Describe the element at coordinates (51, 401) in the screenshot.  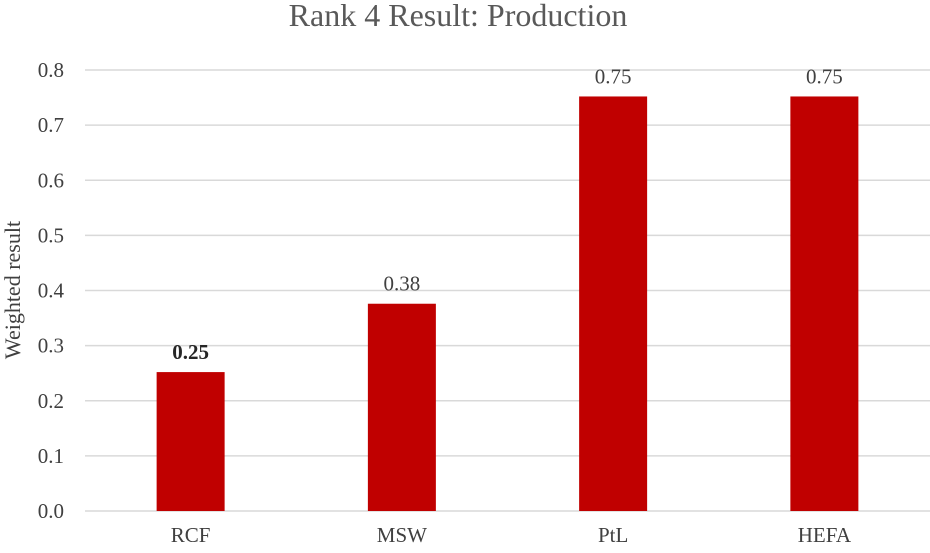
I see `y-tick-label: 0.2` at that location.